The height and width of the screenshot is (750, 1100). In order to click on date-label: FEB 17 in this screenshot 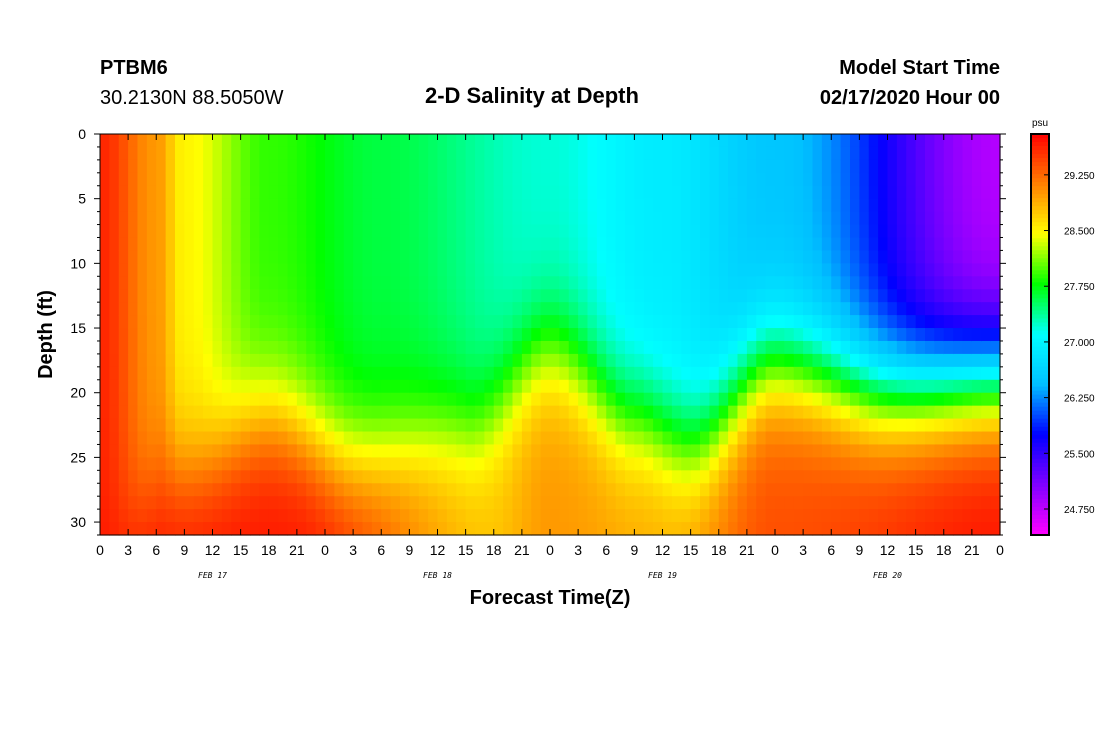, I will do `click(212, 575)`.